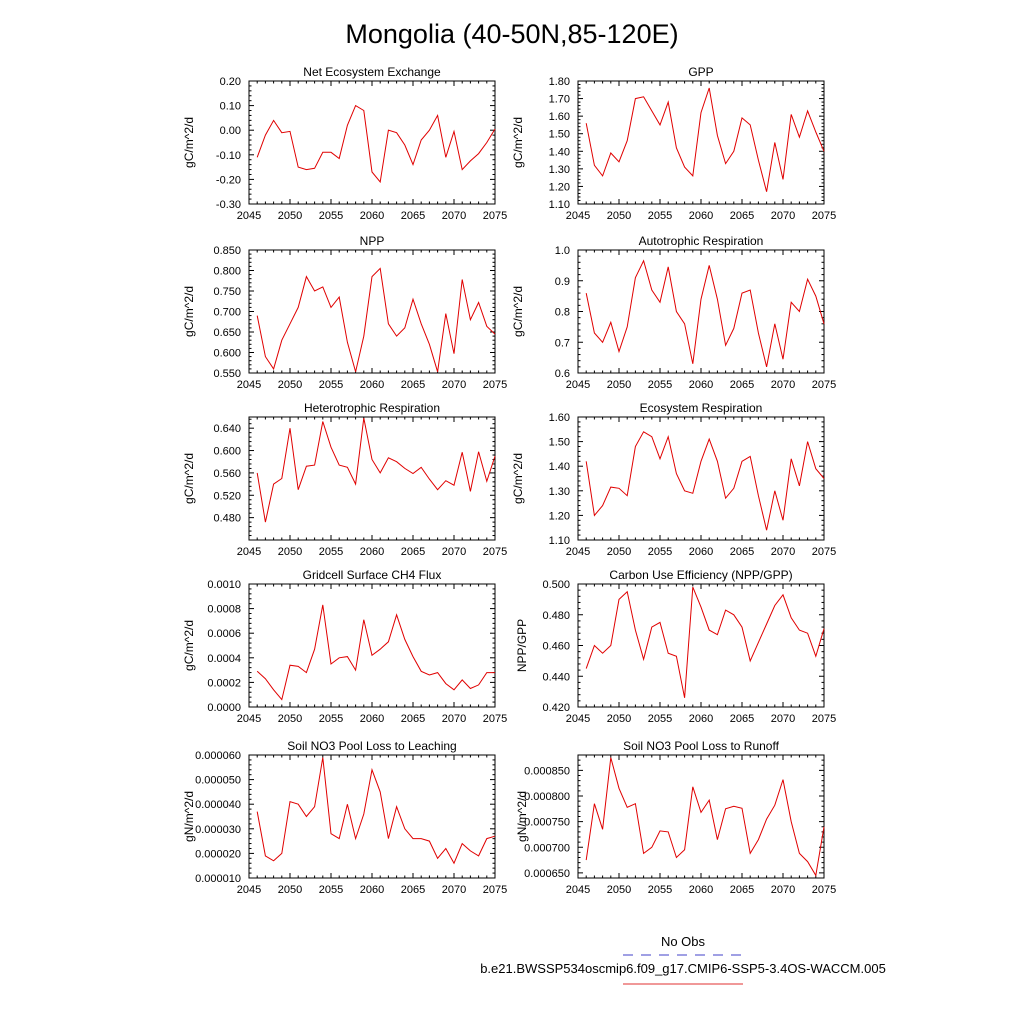 The image size is (1024, 1024). Describe the element at coordinates (556, 585) in the screenshot. I see `y-tick-label: 0.500` at that location.